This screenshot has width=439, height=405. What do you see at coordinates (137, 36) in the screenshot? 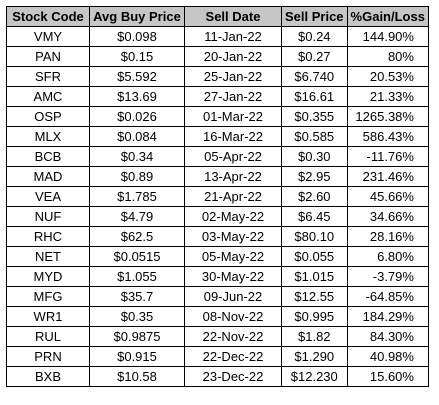
I see `avg-buy-price-cell: $0.098` at bounding box center [137, 36].